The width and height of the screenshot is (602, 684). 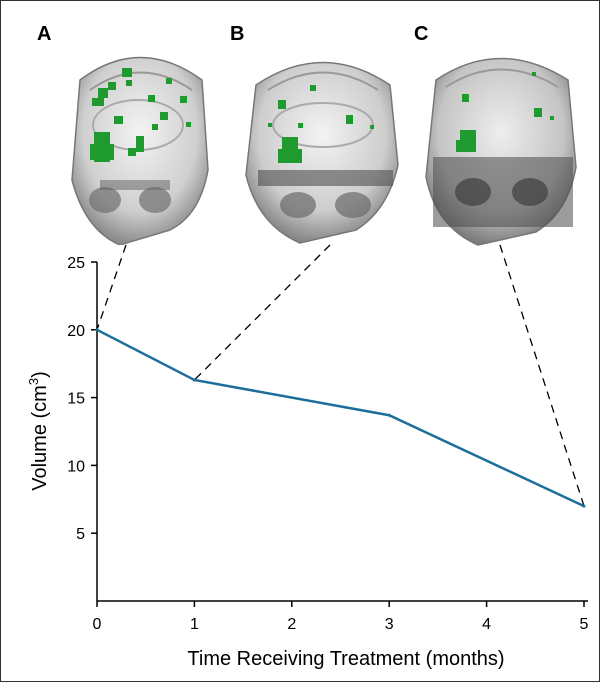 What do you see at coordinates (194, 624) in the screenshot?
I see `x-tick-label: 1` at bounding box center [194, 624].